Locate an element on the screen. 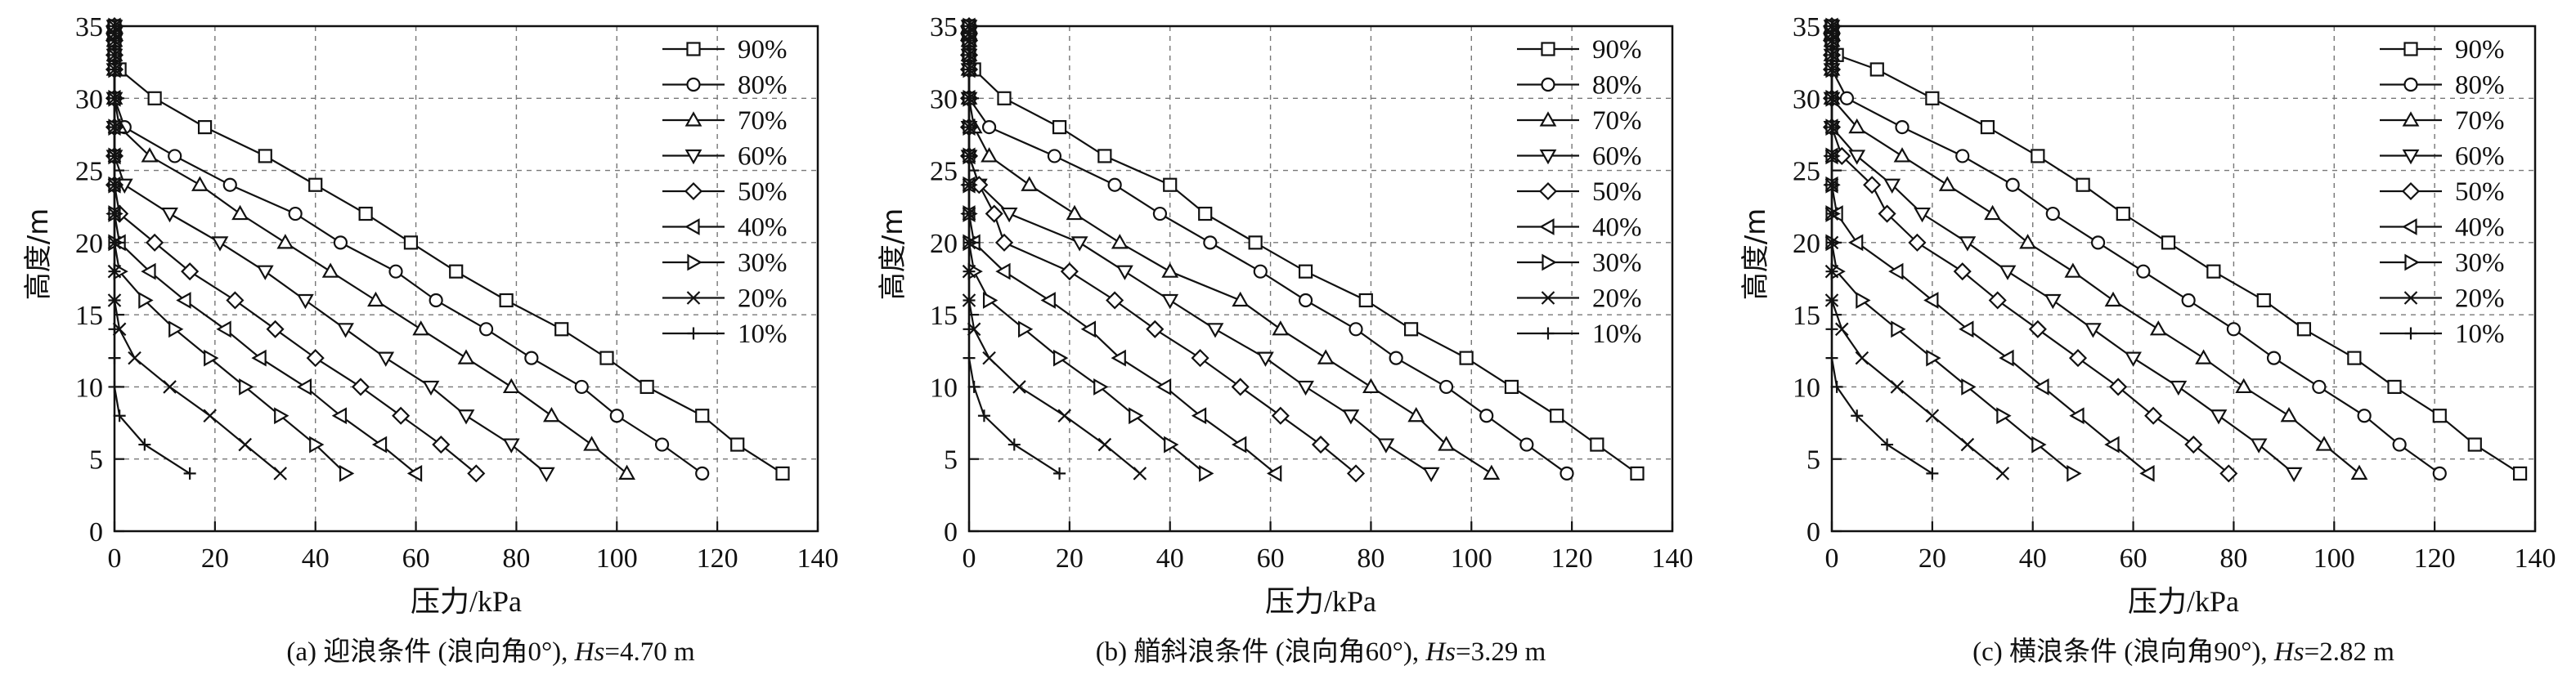 The image size is (2576, 684). series-line-60pct is located at coordinates (1199, 250).